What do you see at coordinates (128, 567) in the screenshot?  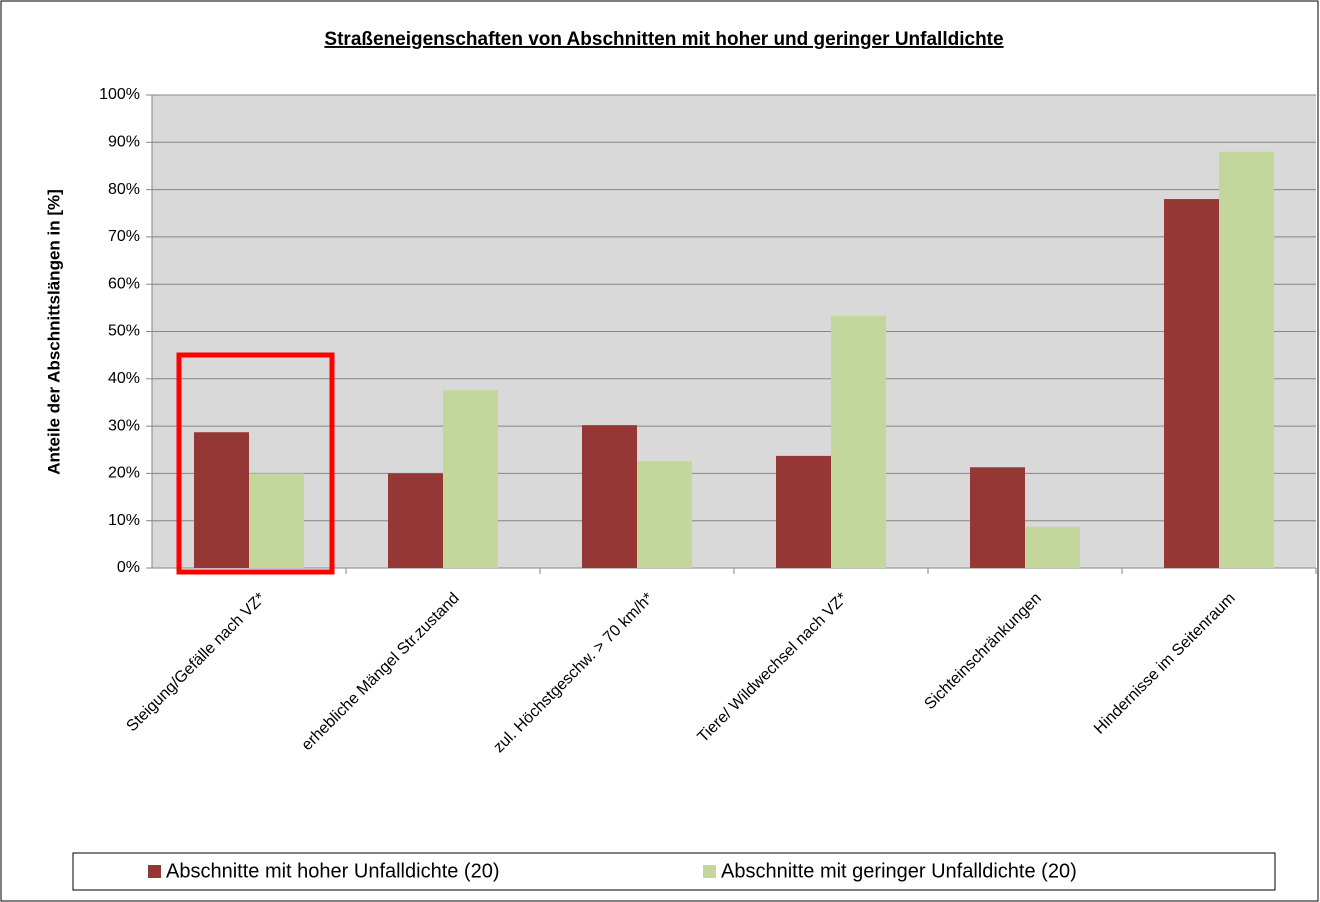 I see `y-tick-label: 0%` at bounding box center [128, 567].